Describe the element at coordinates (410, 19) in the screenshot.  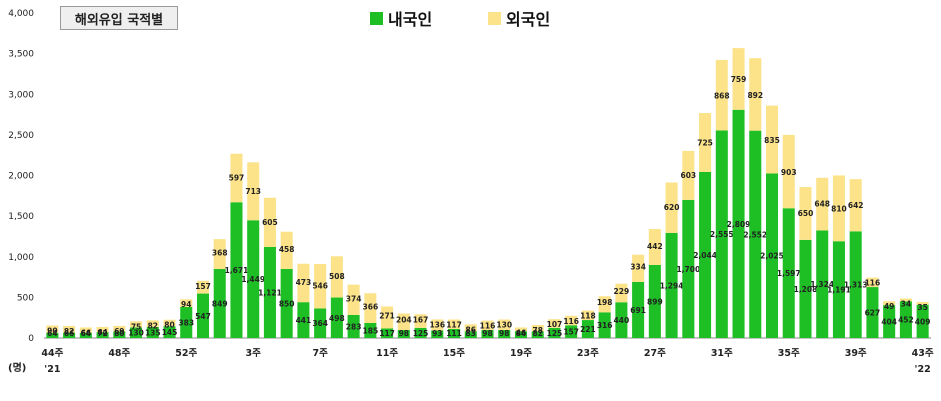
I see `legend-label-domestic: 내국인` at that location.